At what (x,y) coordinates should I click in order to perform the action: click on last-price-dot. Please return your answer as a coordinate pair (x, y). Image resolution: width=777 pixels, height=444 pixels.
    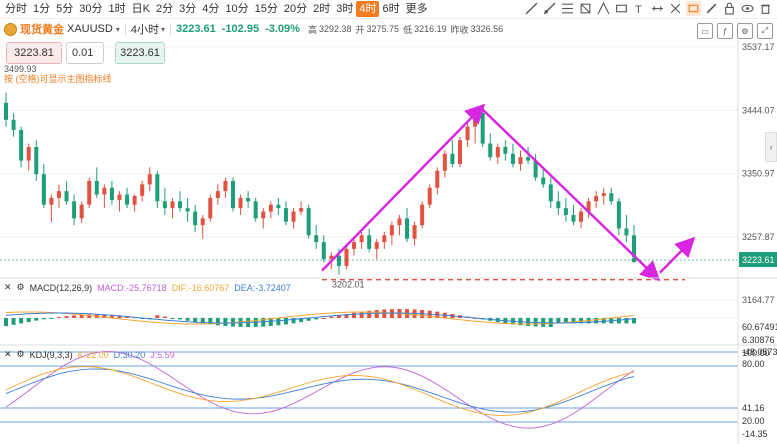
    Looking at the image, I should click on (634, 260).